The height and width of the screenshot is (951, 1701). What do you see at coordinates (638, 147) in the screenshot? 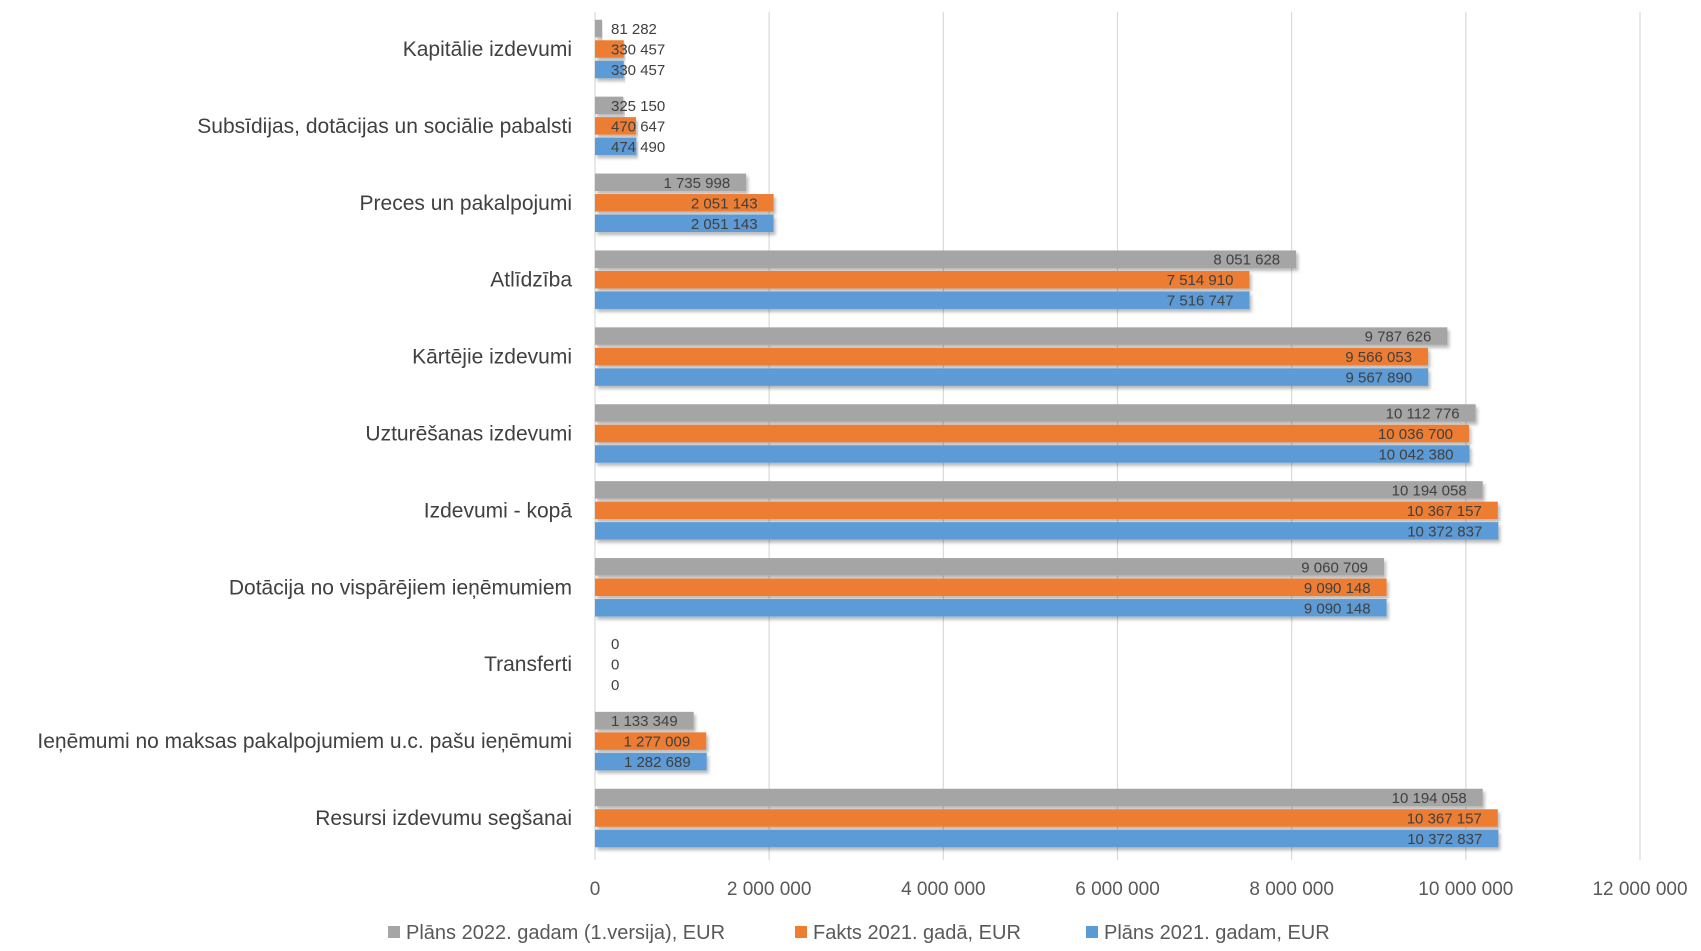
I see `data-label: 474 490` at bounding box center [638, 147].